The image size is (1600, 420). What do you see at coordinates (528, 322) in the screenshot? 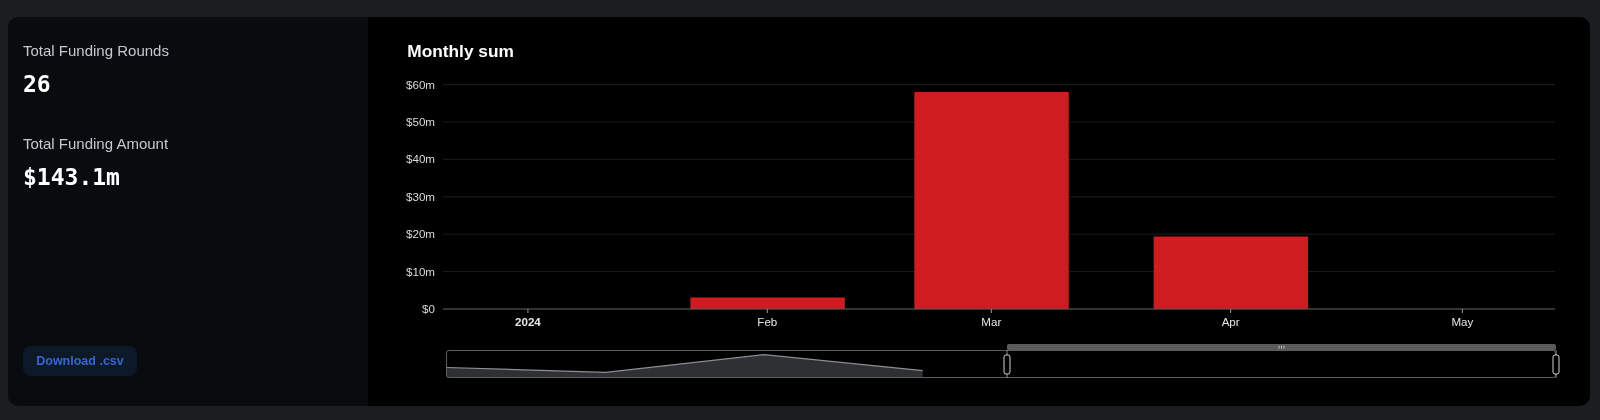
I see `x-tick-label: 2024` at bounding box center [528, 322].